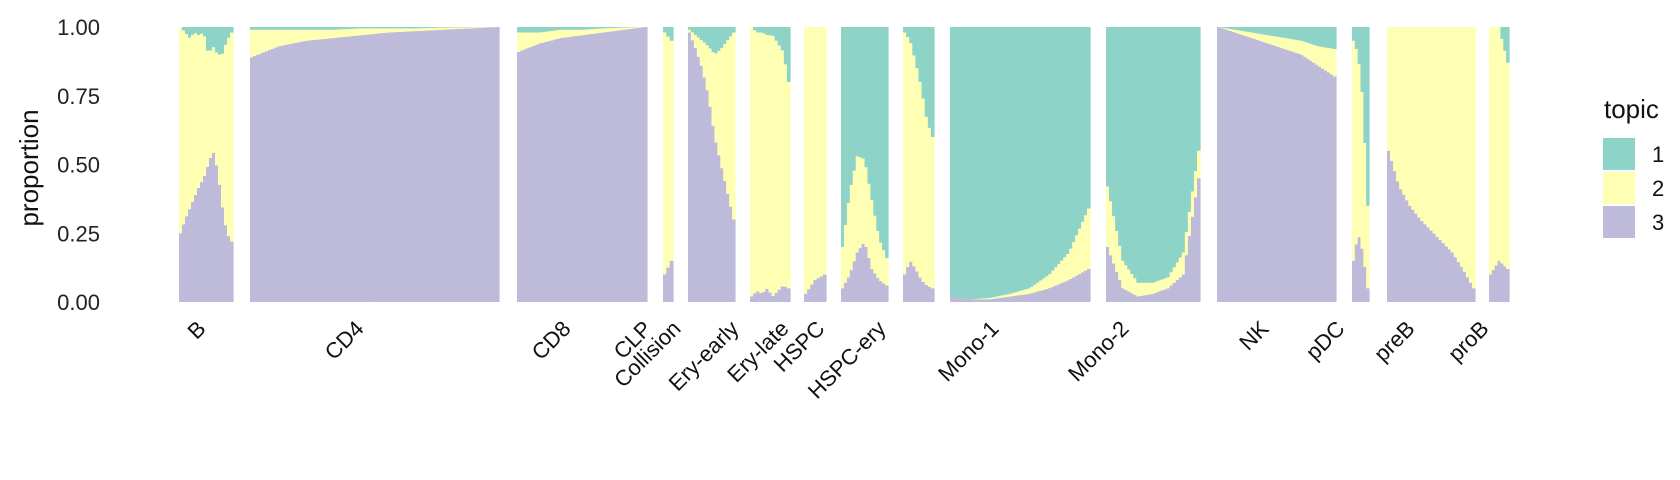  Describe the element at coordinates (1431, 164) in the screenshot. I see `group-preB` at that location.